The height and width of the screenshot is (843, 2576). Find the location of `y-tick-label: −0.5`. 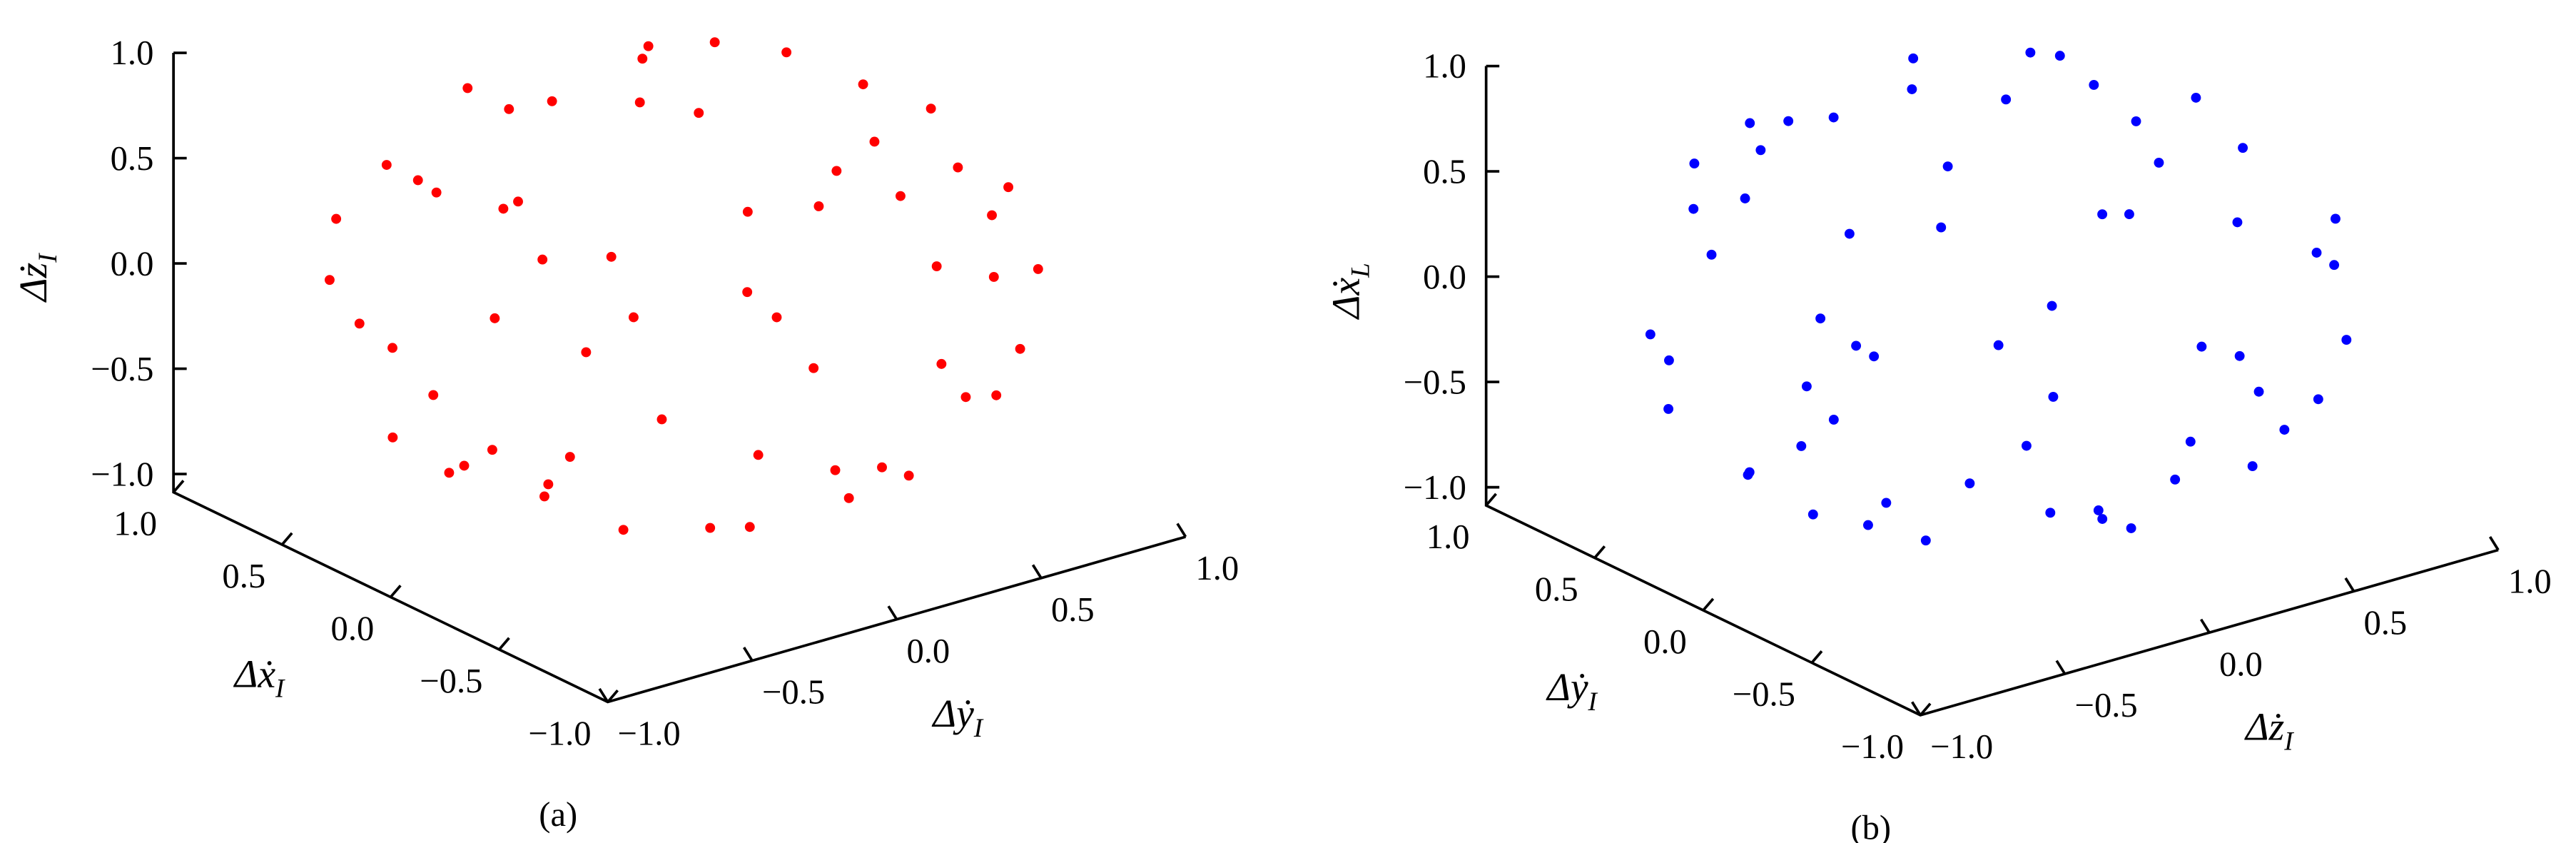

y-tick-label: −0.5 is located at coordinates (794, 692).